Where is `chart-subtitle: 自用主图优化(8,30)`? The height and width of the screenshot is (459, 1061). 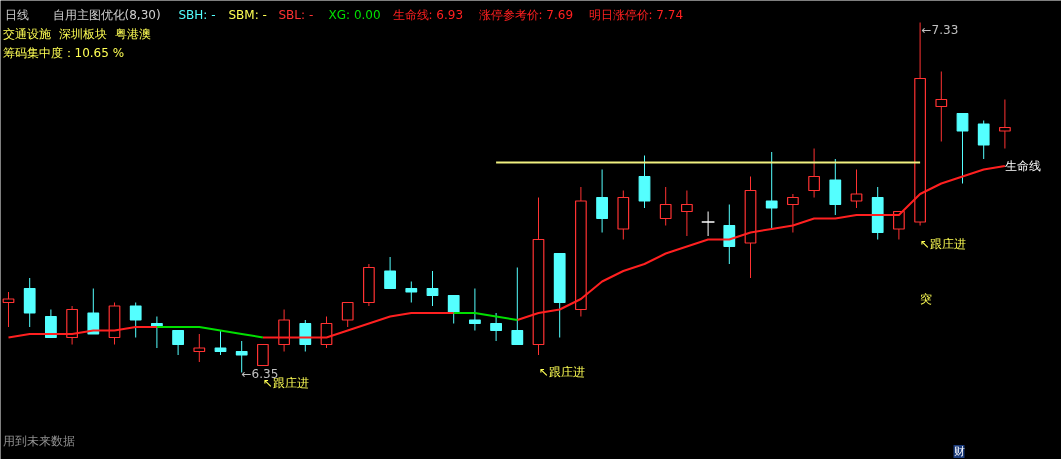
chart-subtitle: 自用主图优化(8,30) is located at coordinates (106, 14).